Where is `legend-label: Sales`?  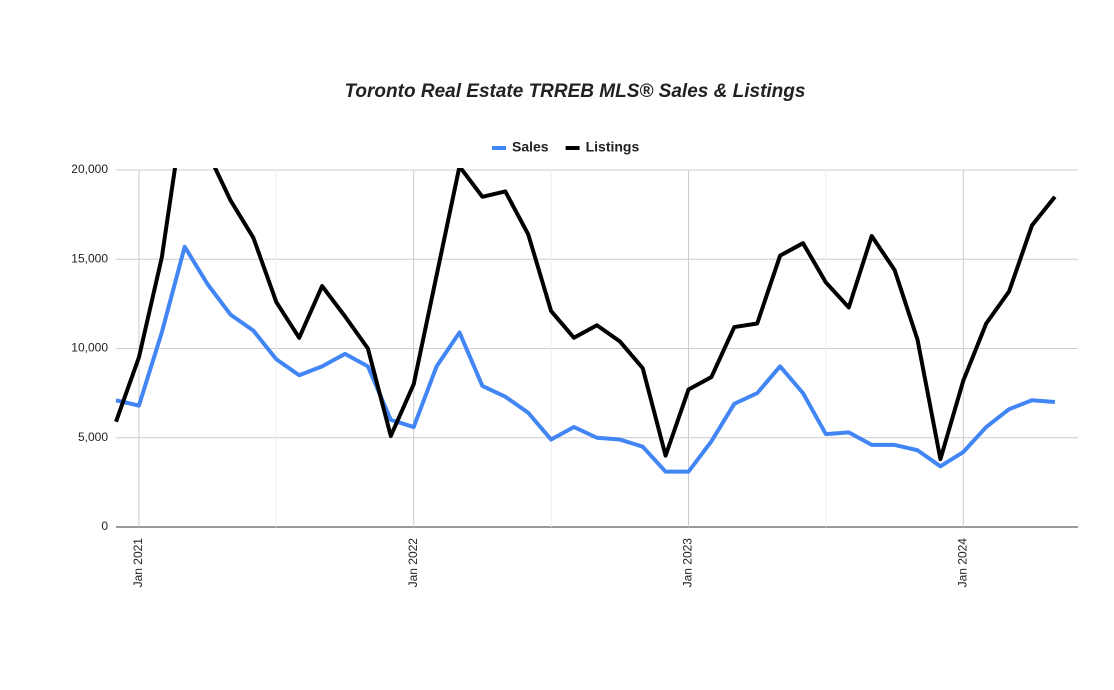
legend-label: Sales is located at coordinates (530, 147).